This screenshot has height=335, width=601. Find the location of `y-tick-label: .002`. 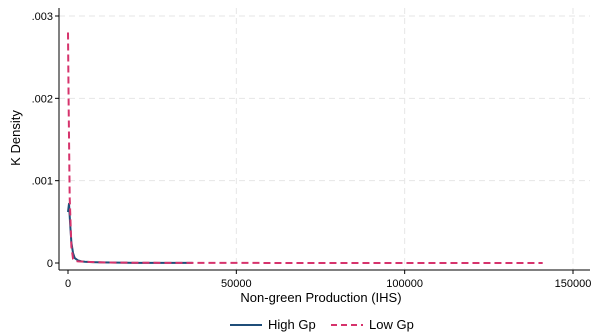

y-tick-label: .002 is located at coordinates (42, 99).